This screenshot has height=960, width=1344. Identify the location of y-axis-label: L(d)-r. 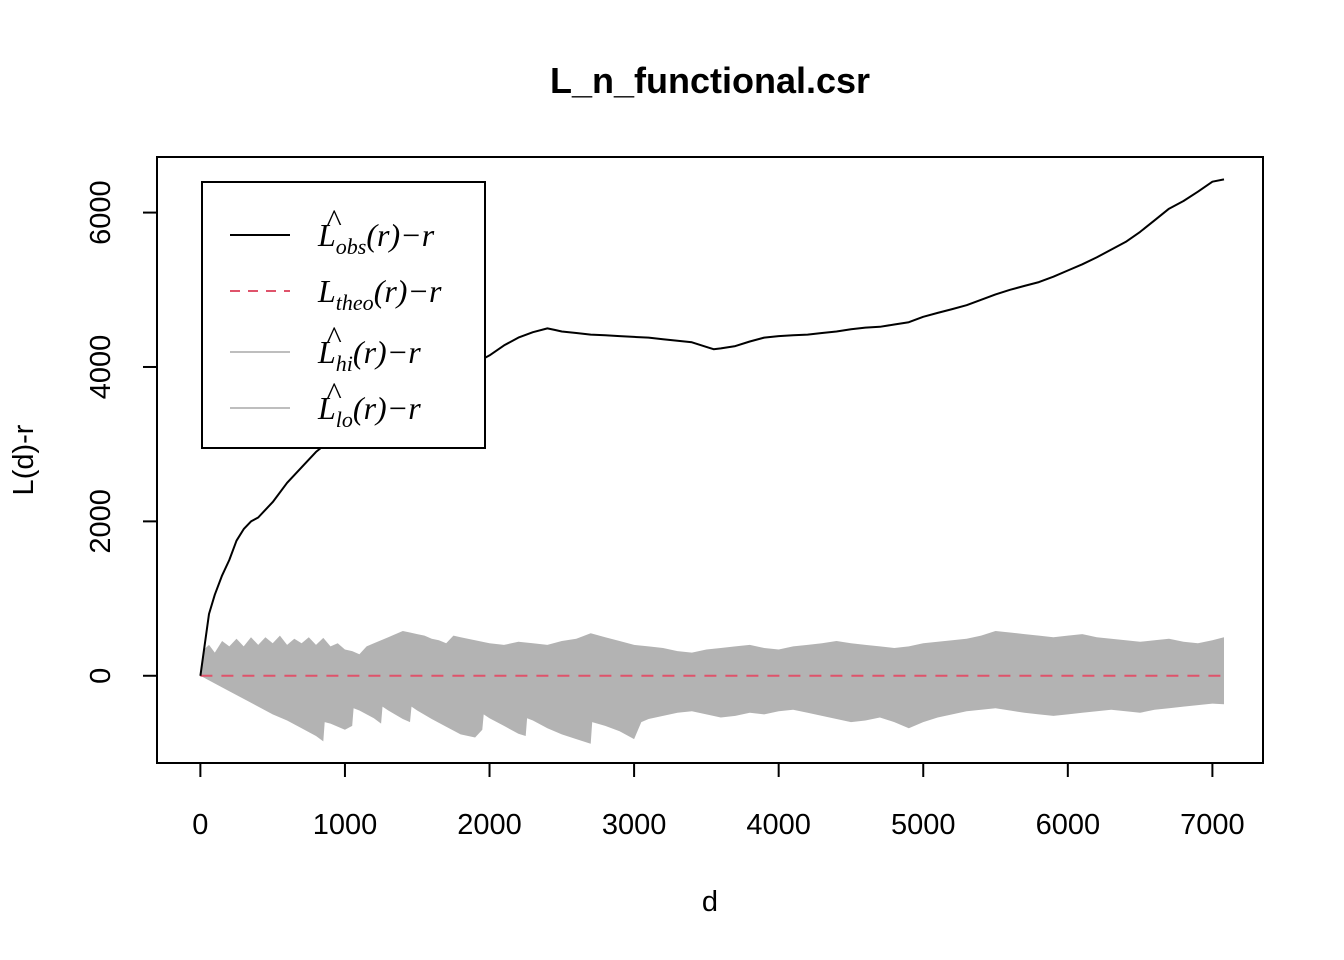
(24, 459).